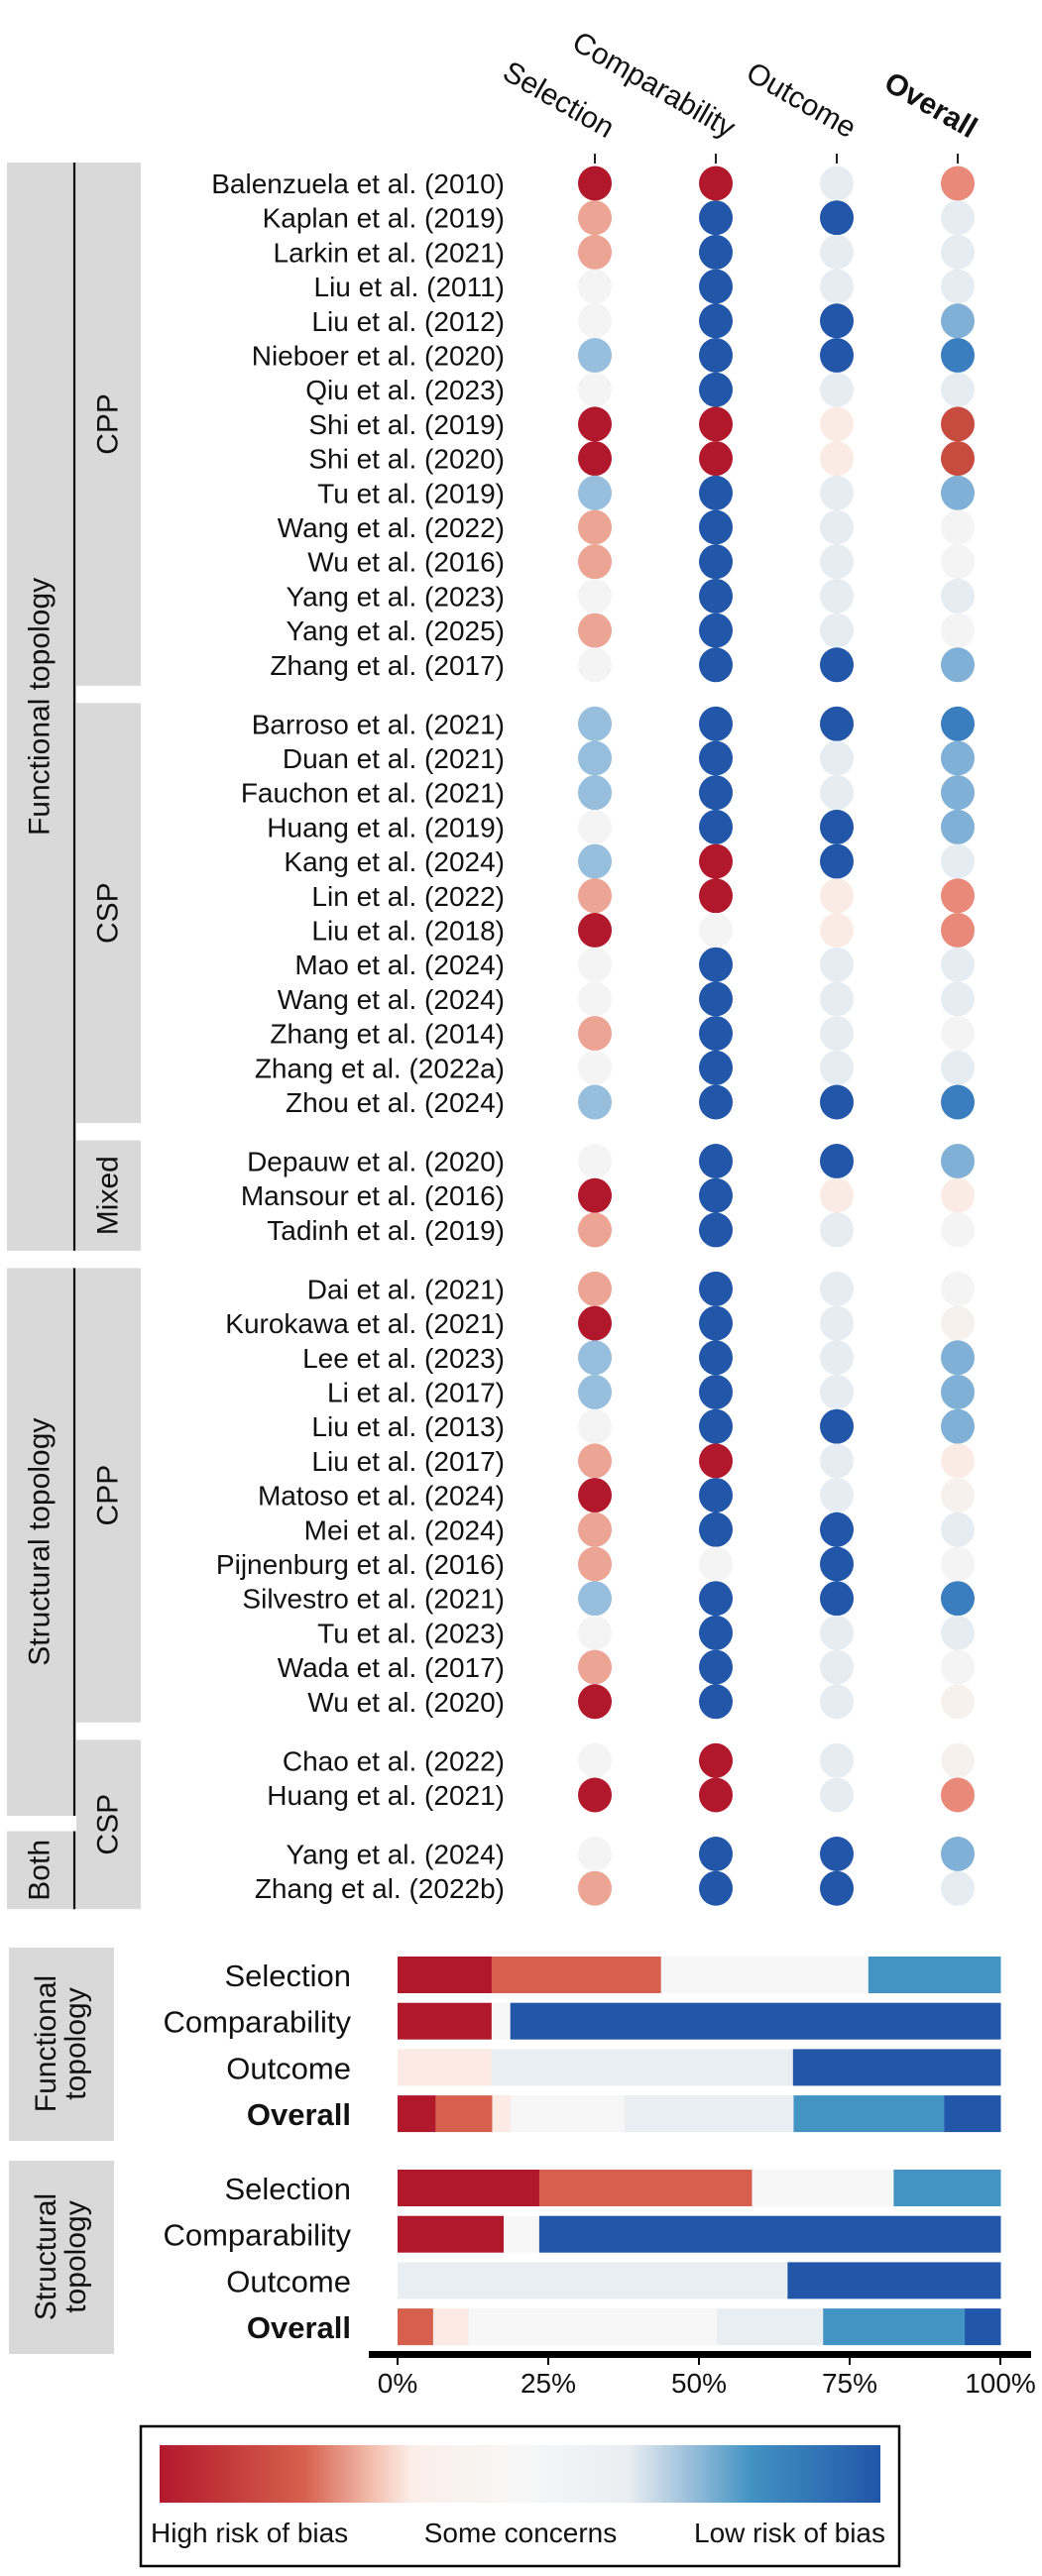 This screenshot has height=2576, width=1042. What do you see at coordinates (608, 1599) in the screenshot?
I see `study-row: Silvestro et al. (2021)` at bounding box center [608, 1599].